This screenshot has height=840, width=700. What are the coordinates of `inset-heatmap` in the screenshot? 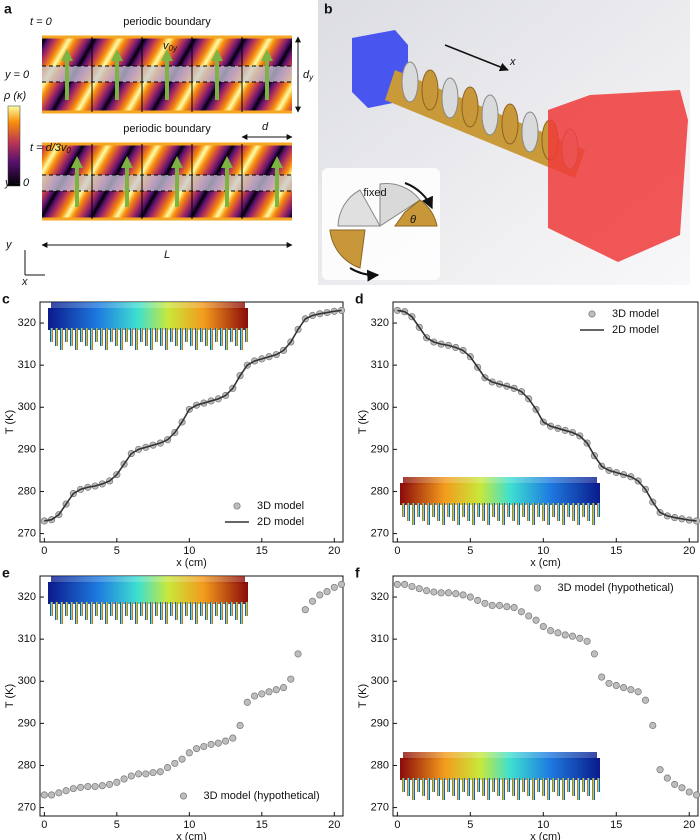 It's located at (148, 600).